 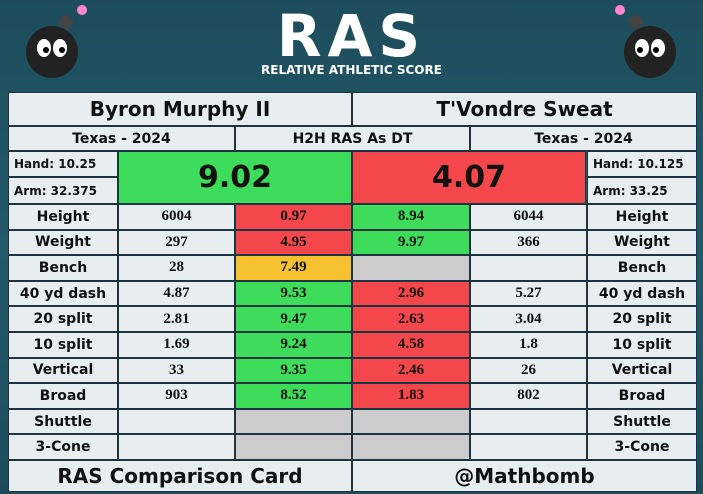 I want to click on metric-score: 8.94, so click(x=411, y=217).